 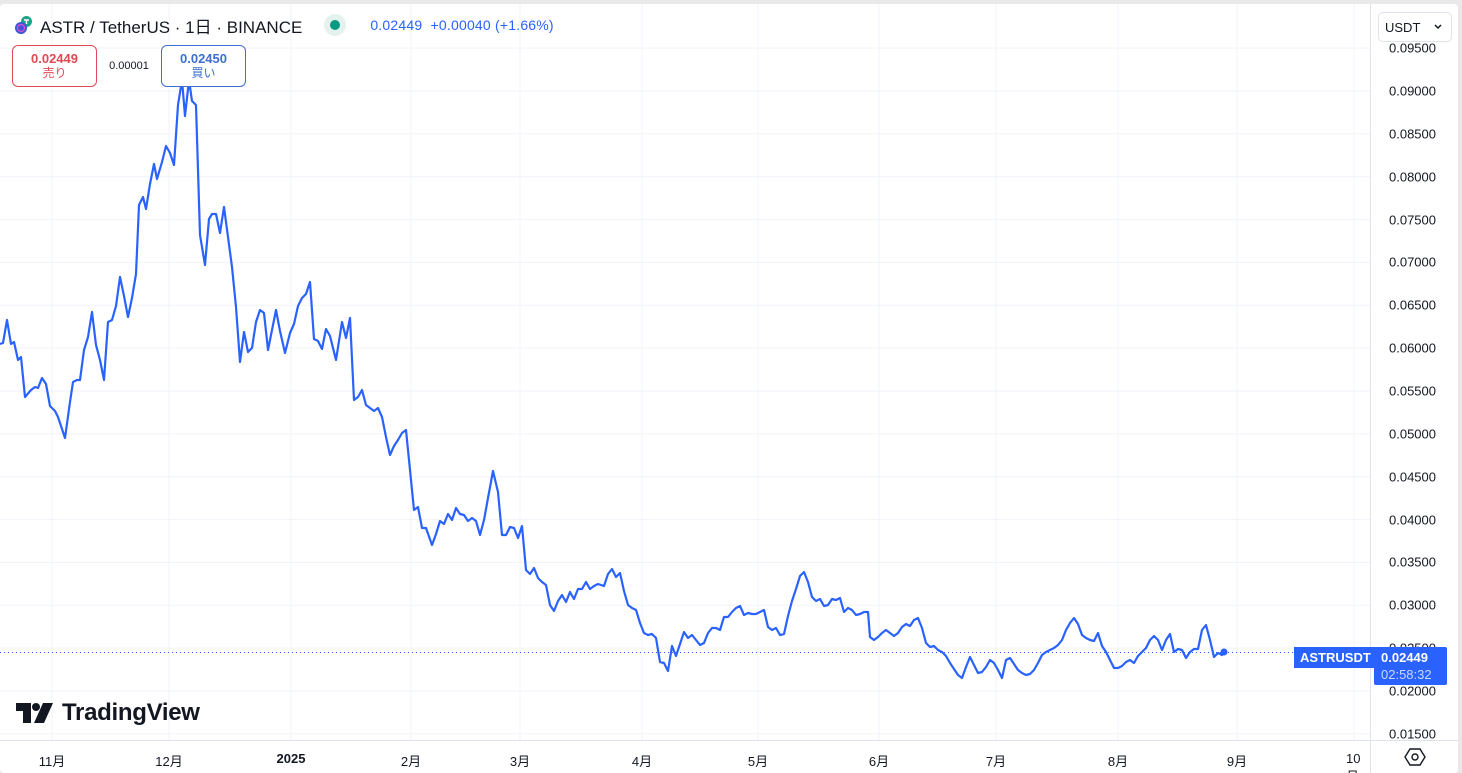 I want to click on astr-symbol-icon, so click(x=24, y=25).